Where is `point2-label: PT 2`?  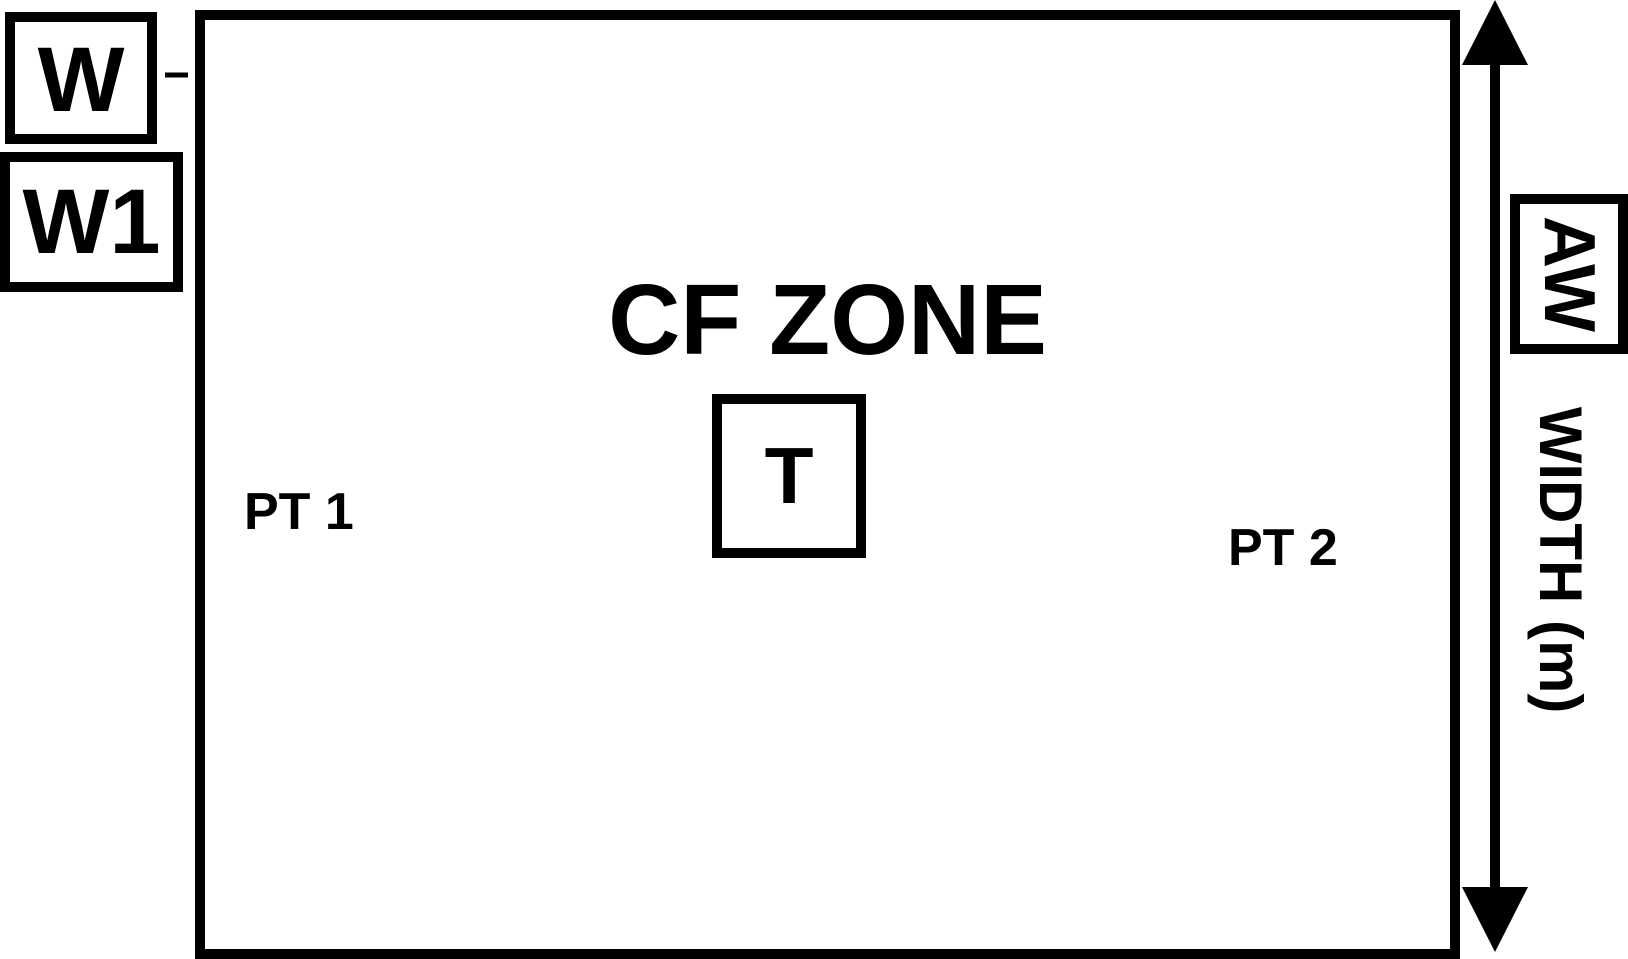 point2-label: PT 2 is located at coordinates (1283, 548).